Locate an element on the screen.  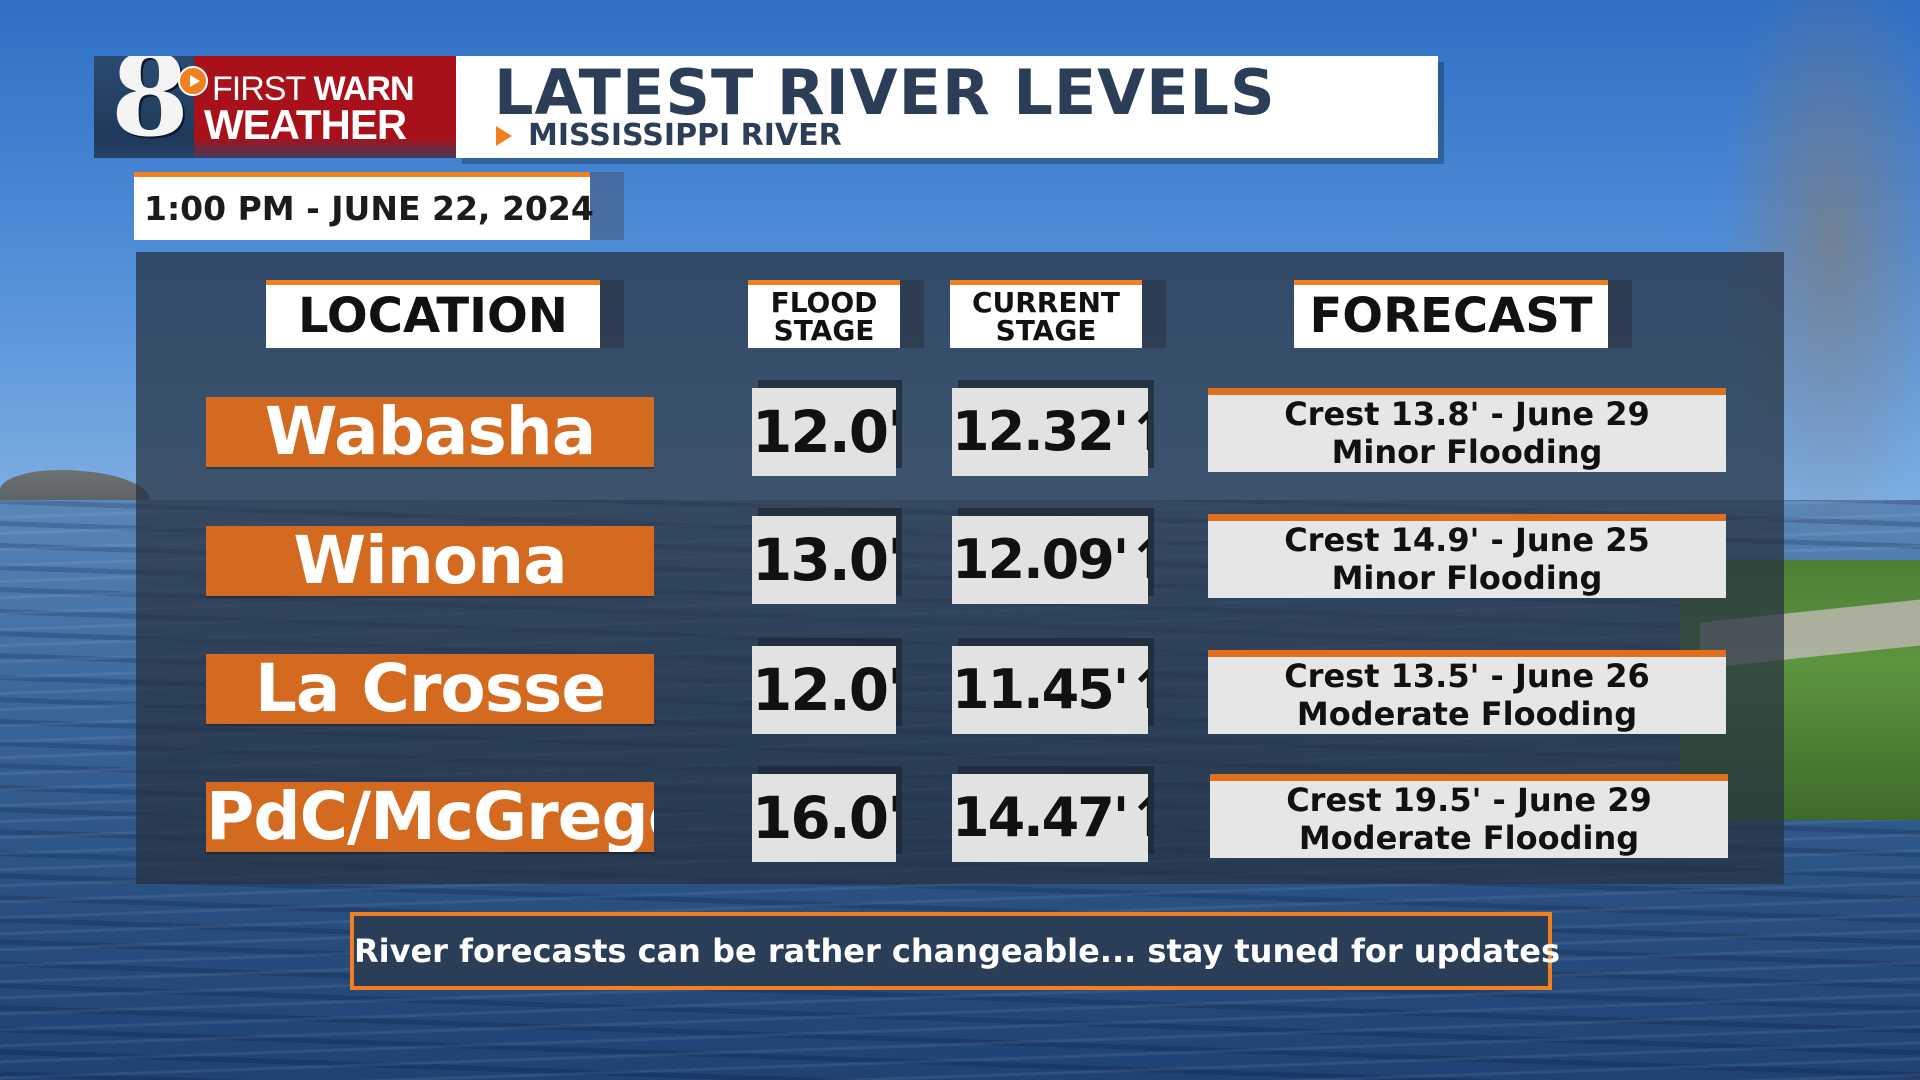
location-label: Winona is located at coordinates (430, 561).